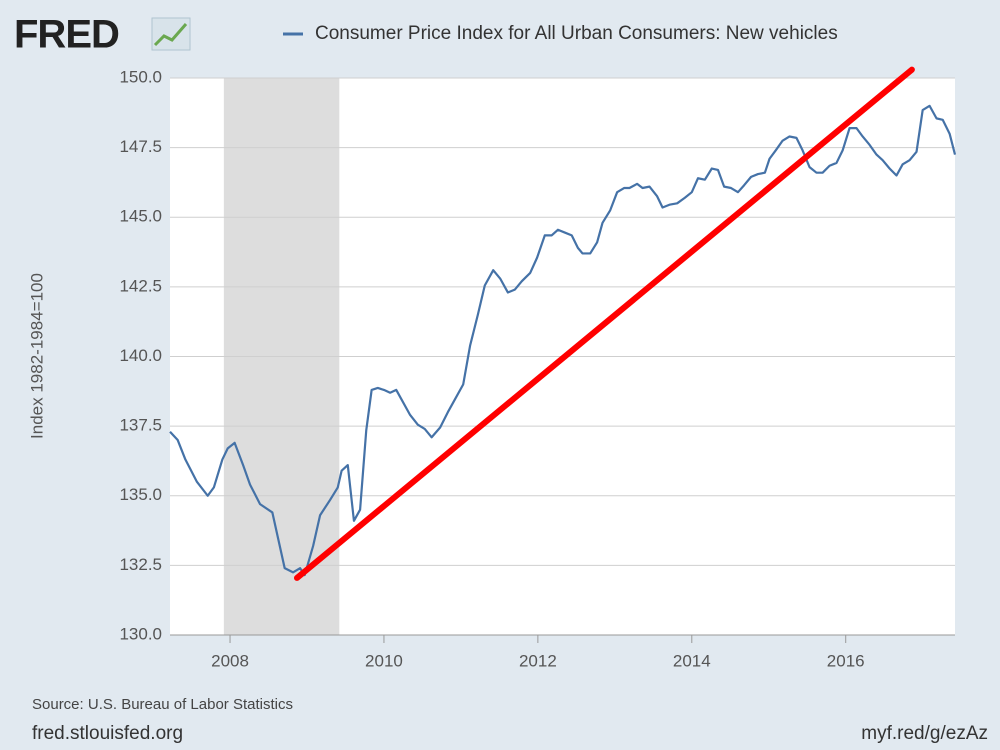  Describe the element at coordinates (140, 494) in the screenshot. I see `y-tick-label: 135.0` at that location.